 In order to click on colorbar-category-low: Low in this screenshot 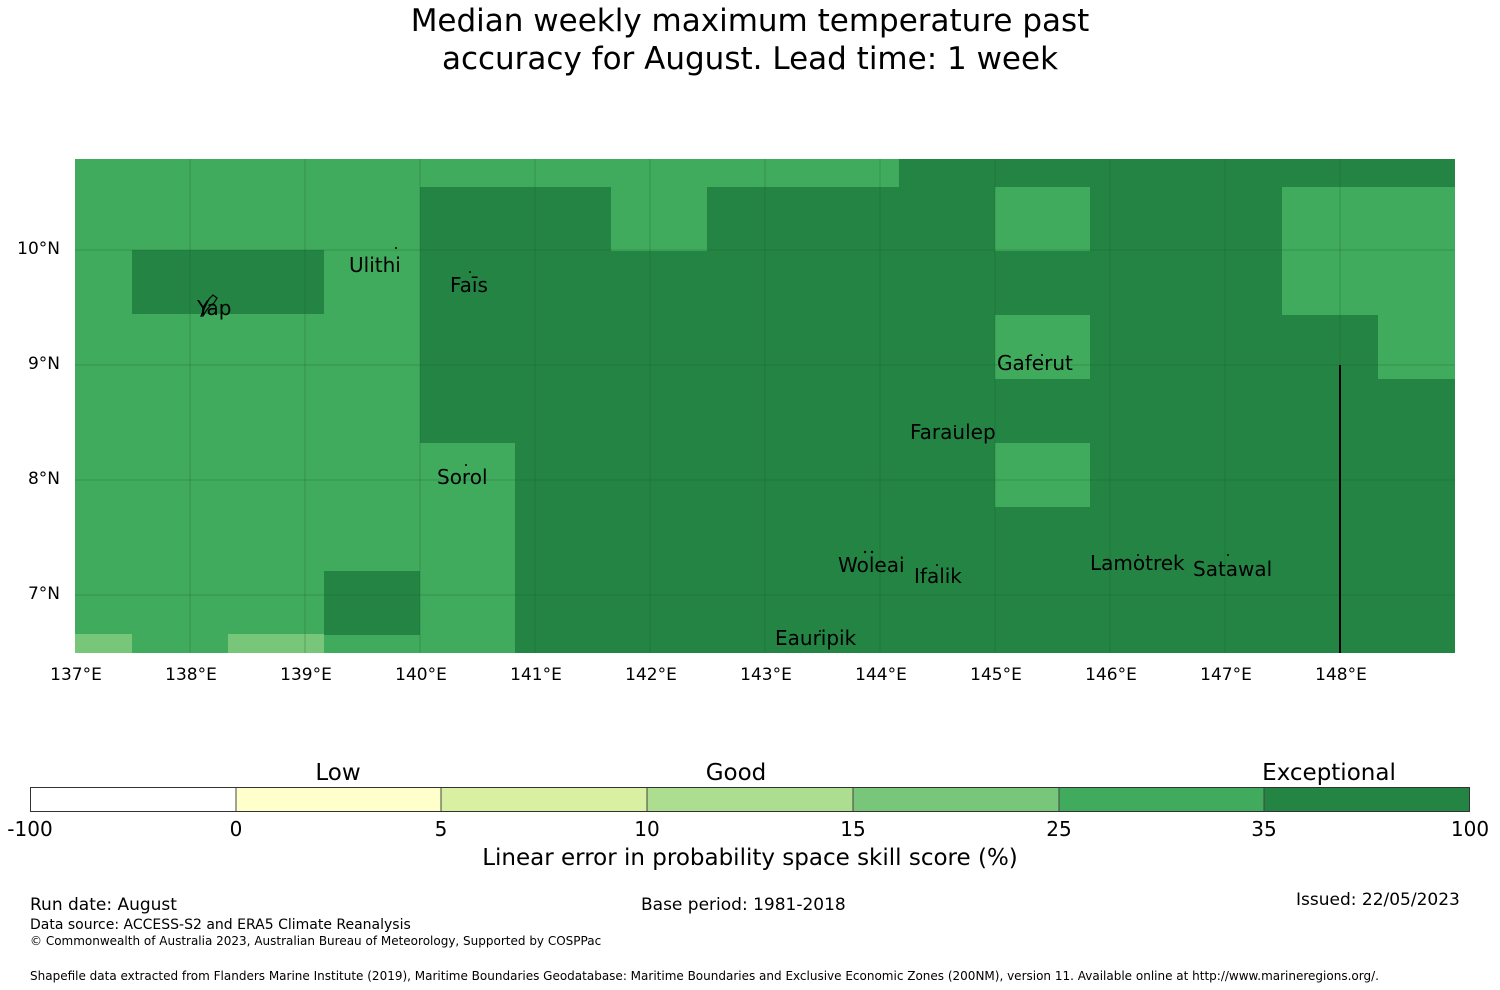, I will do `click(338, 773)`.